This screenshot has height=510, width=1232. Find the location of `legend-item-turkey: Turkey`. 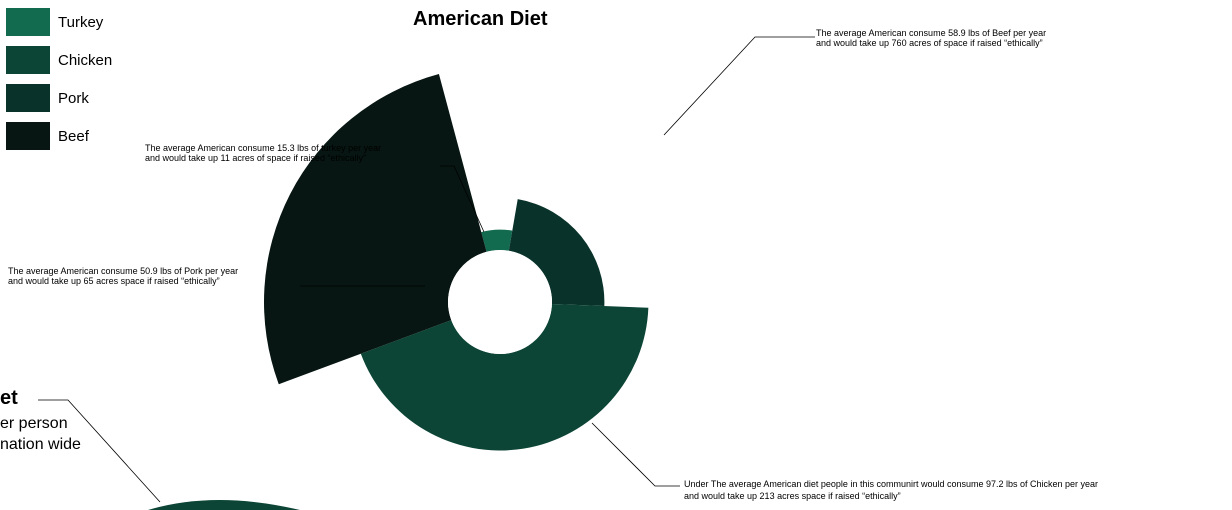

legend-item-turkey: Turkey is located at coordinates (59, 22).